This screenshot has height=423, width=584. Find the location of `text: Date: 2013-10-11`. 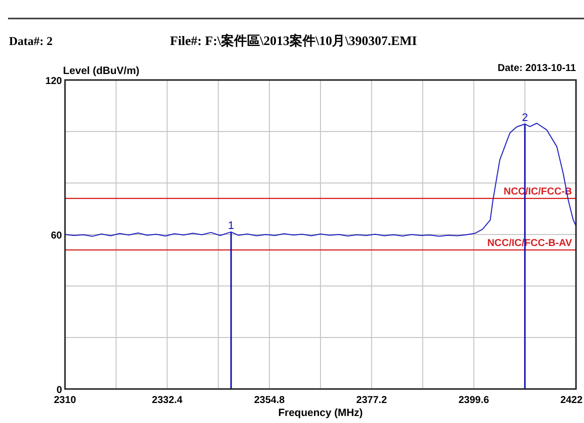

text: Date: 2013-10-11 is located at coordinates (537, 68).